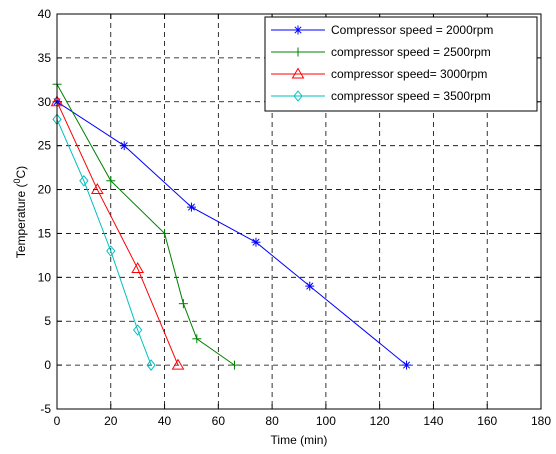  Describe the element at coordinates (21, 172) in the screenshot. I see `y-axis-label-suffix: C)` at that location.